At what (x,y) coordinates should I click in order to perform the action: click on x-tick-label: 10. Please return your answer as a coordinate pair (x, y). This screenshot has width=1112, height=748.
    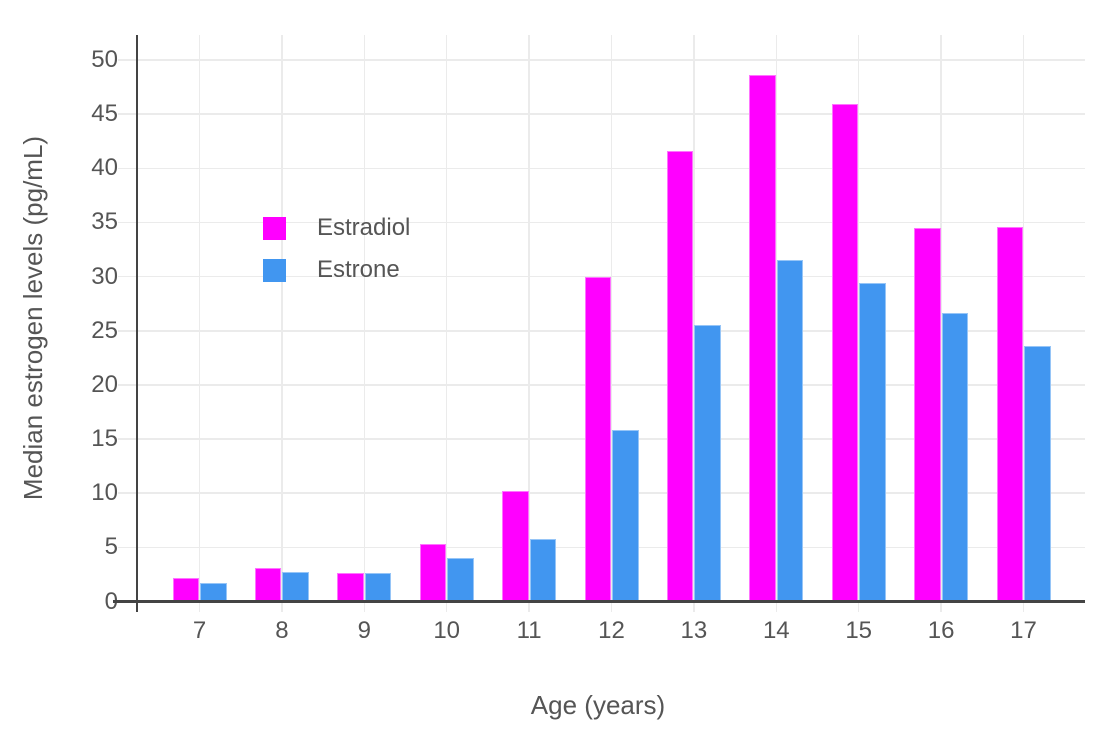
    Looking at the image, I should click on (447, 630).